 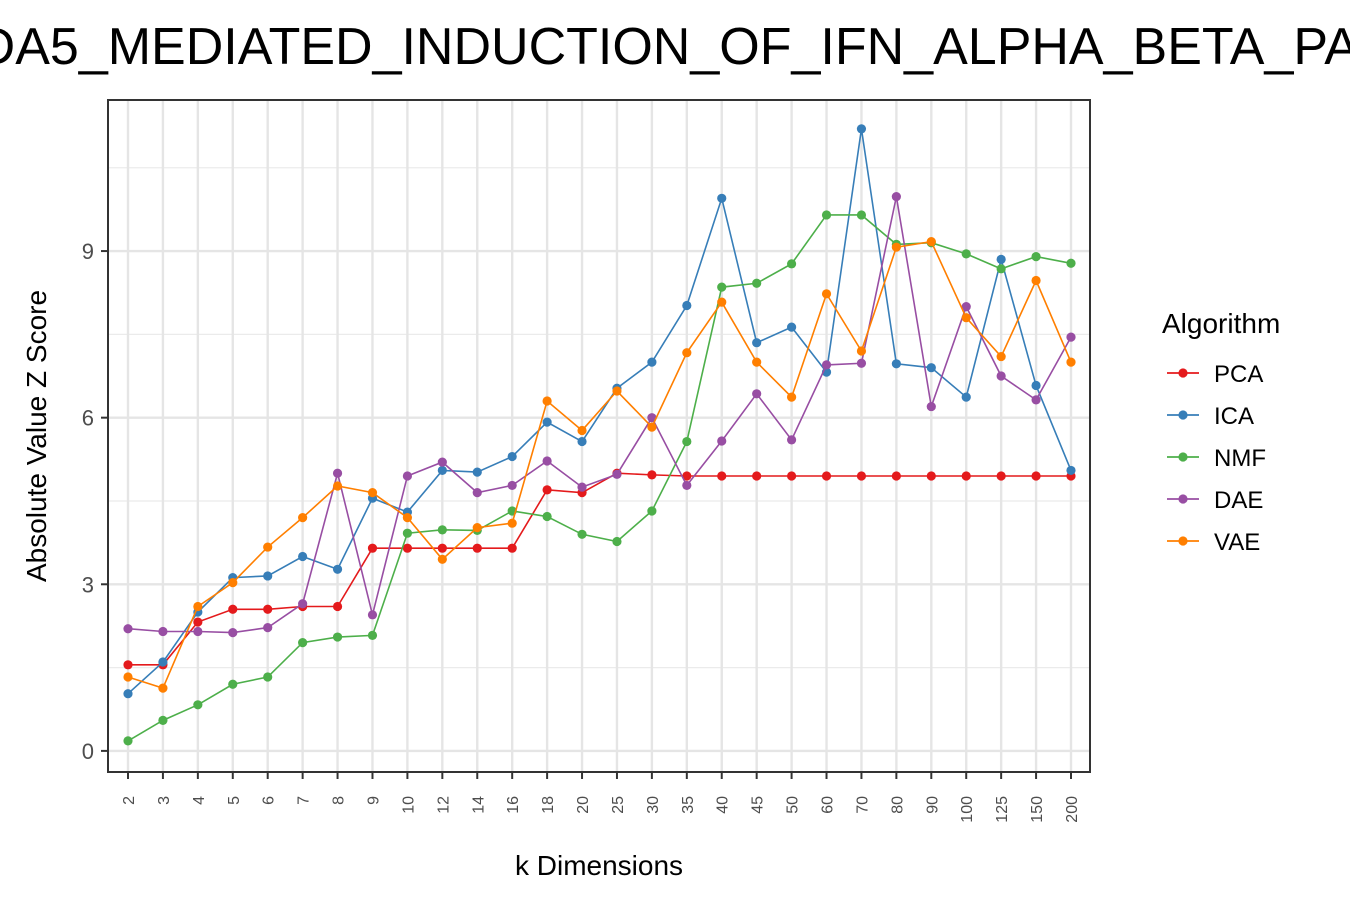 I want to click on x-tick-label: 125, so click(x=1002, y=809).